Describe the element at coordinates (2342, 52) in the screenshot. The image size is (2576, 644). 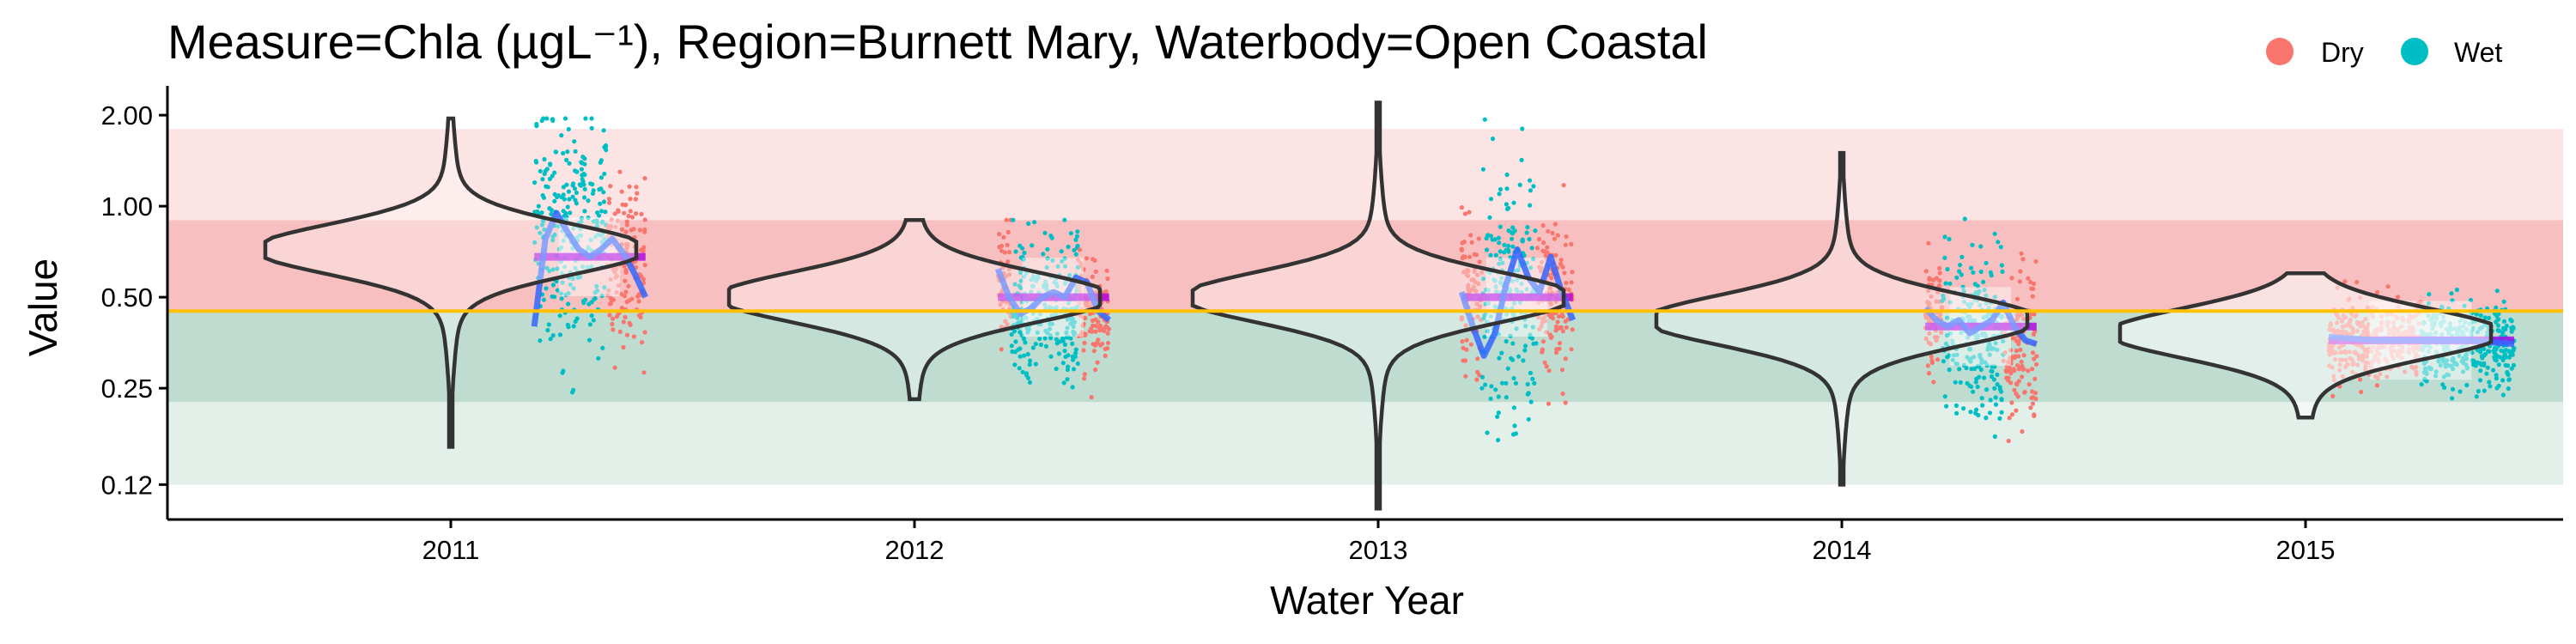
I see `legend-label-dry: Dry` at that location.